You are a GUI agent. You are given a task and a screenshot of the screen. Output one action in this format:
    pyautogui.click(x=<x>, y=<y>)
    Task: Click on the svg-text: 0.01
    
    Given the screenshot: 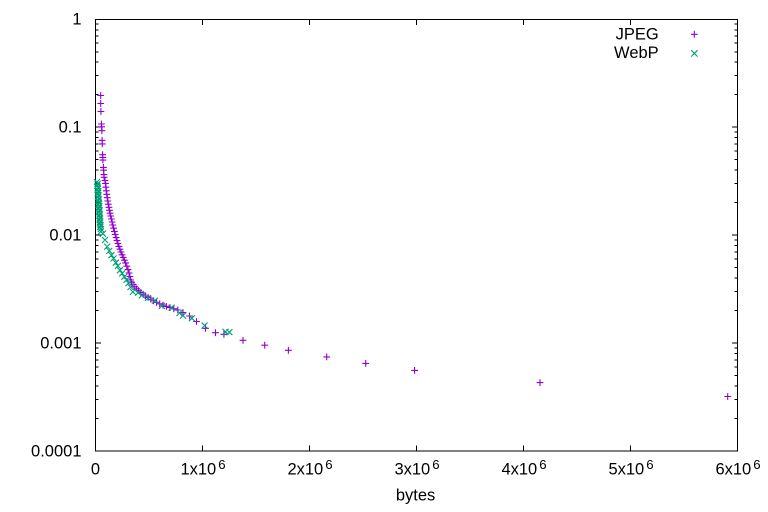 What is the action you would take?
    pyautogui.click(x=65, y=236)
    